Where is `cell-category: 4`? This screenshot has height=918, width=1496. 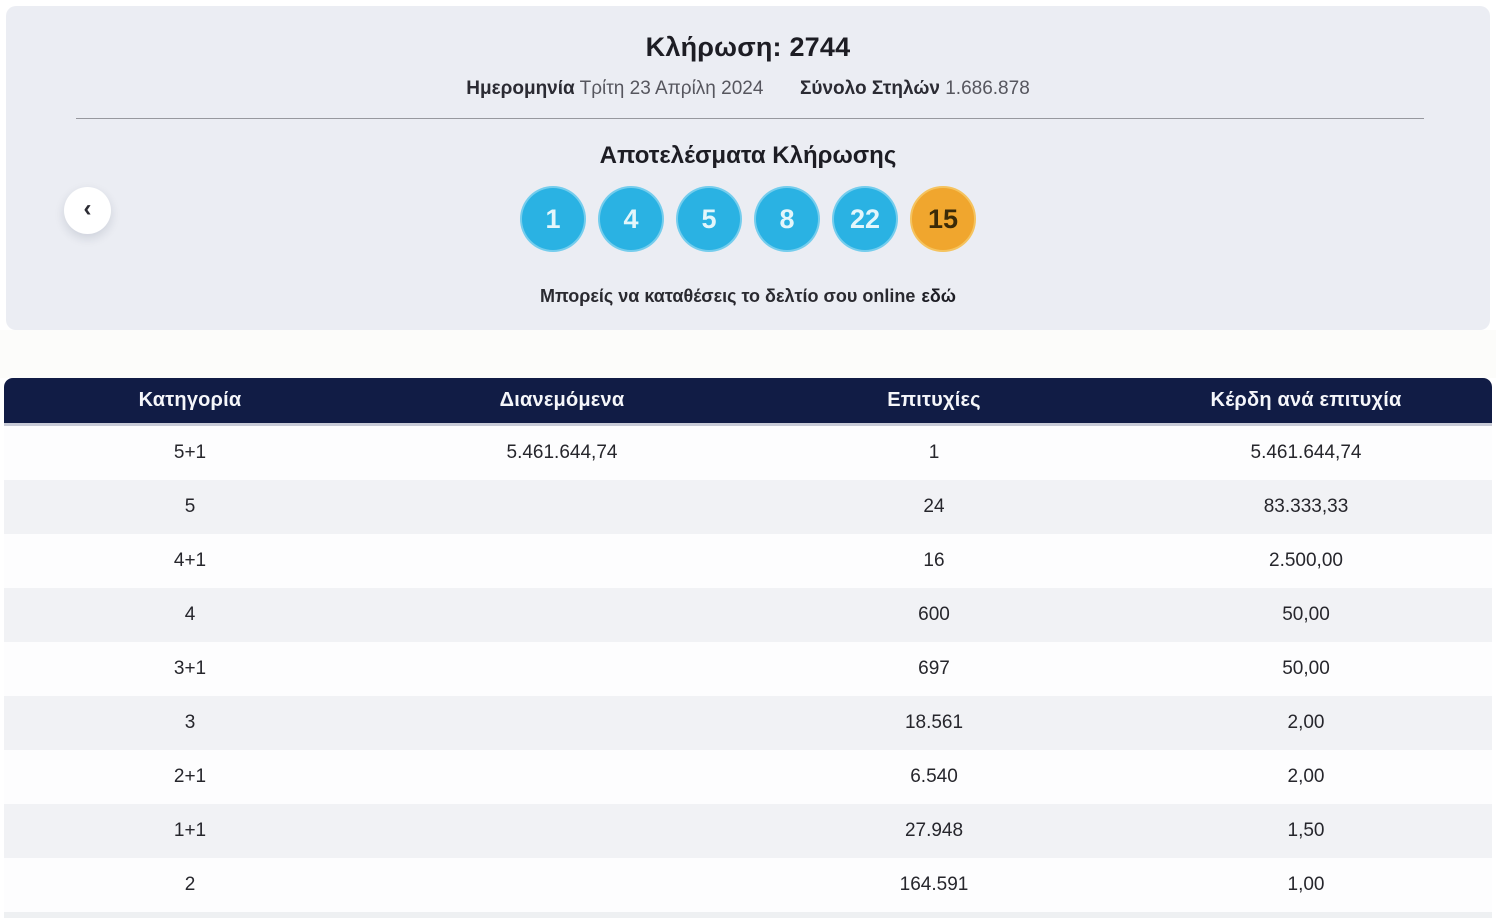
cell-category: 4 is located at coordinates (190, 614).